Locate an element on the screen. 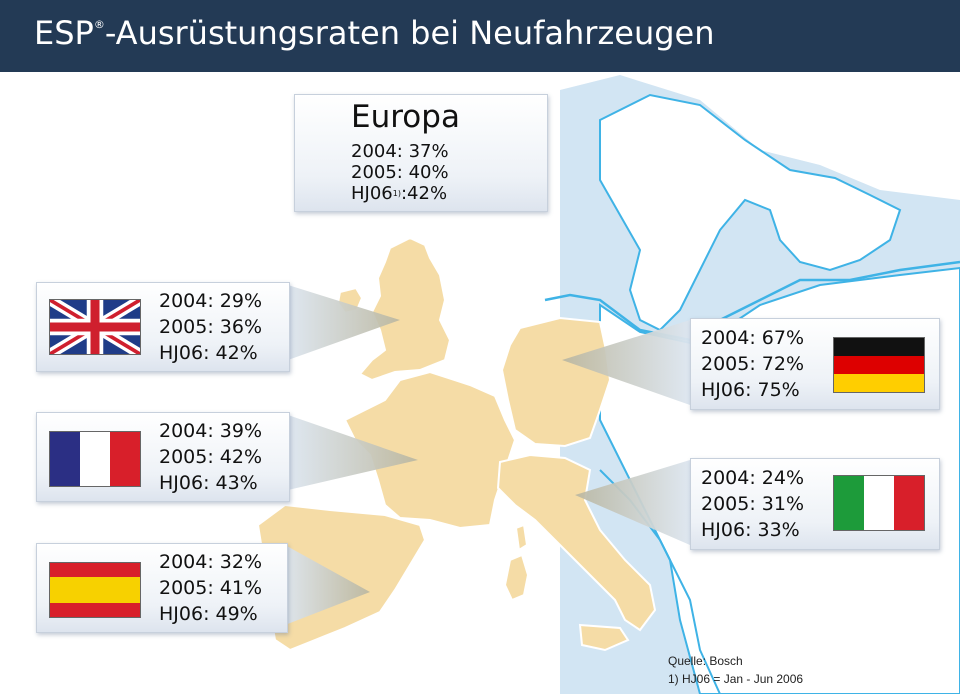 The width and height of the screenshot is (960, 694). germany-row-2004: 2004: 67% is located at coordinates (753, 338).